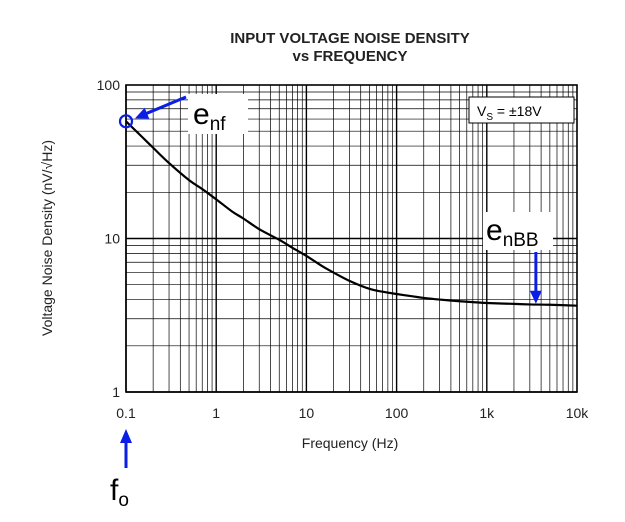 Image resolution: width=625 pixels, height=522 pixels. What do you see at coordinates (216, 413) in the screenshot?
I see `x-tick-label: 1` at bounding box center [216, 413].